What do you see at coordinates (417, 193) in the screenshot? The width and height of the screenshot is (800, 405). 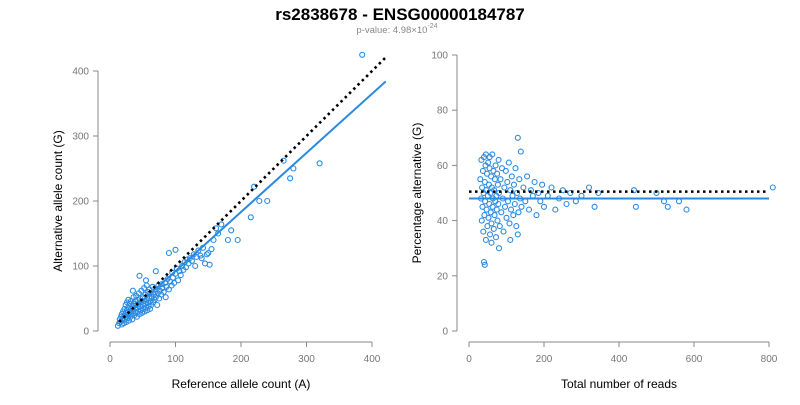 I see `y-axis-title: Percentage alternative (G)` at bounding box center [417, 193].